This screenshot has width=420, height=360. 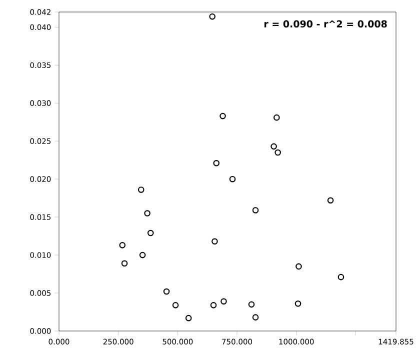 I want to click on annotation: r = 0.090 - r^2 = 0.008, so click(x=325, y=24).